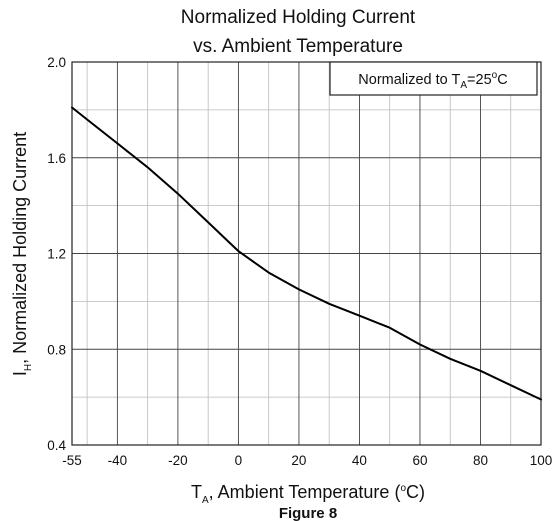  I want to click on y-tick-label: 1.6, so click(56, 158).